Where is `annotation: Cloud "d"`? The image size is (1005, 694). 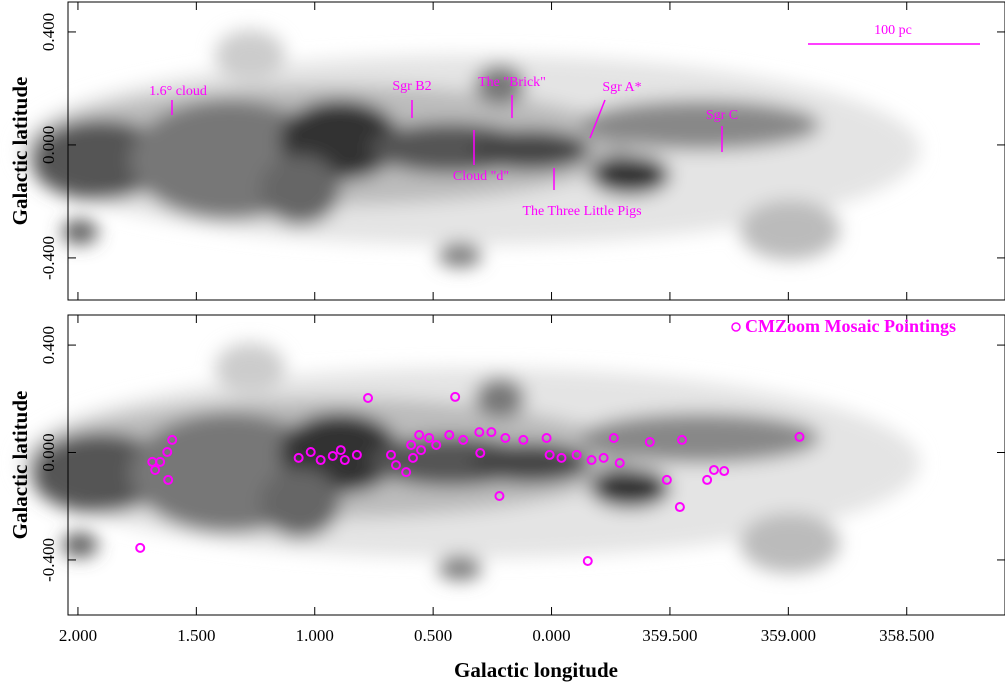
annotation: Cloud "d" is located at coordinates (481, 176).